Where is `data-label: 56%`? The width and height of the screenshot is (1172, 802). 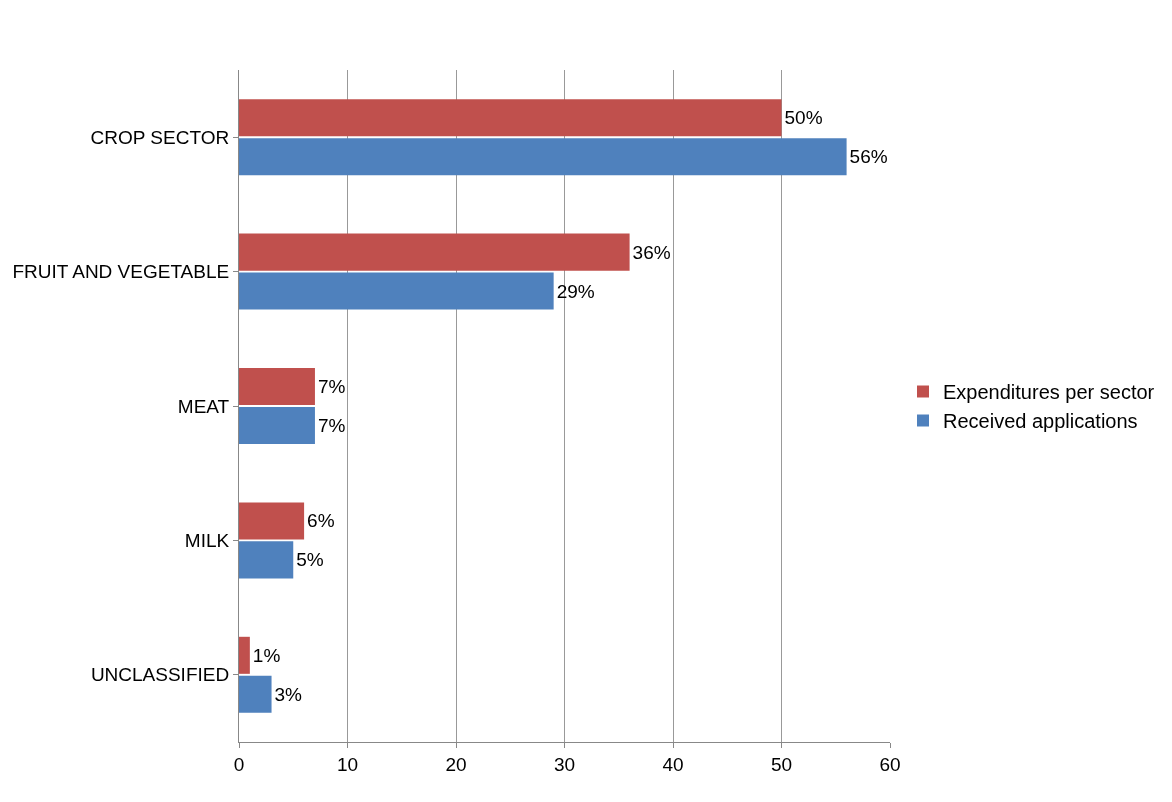
data-label: 56% is located at coordinates (868, 157).